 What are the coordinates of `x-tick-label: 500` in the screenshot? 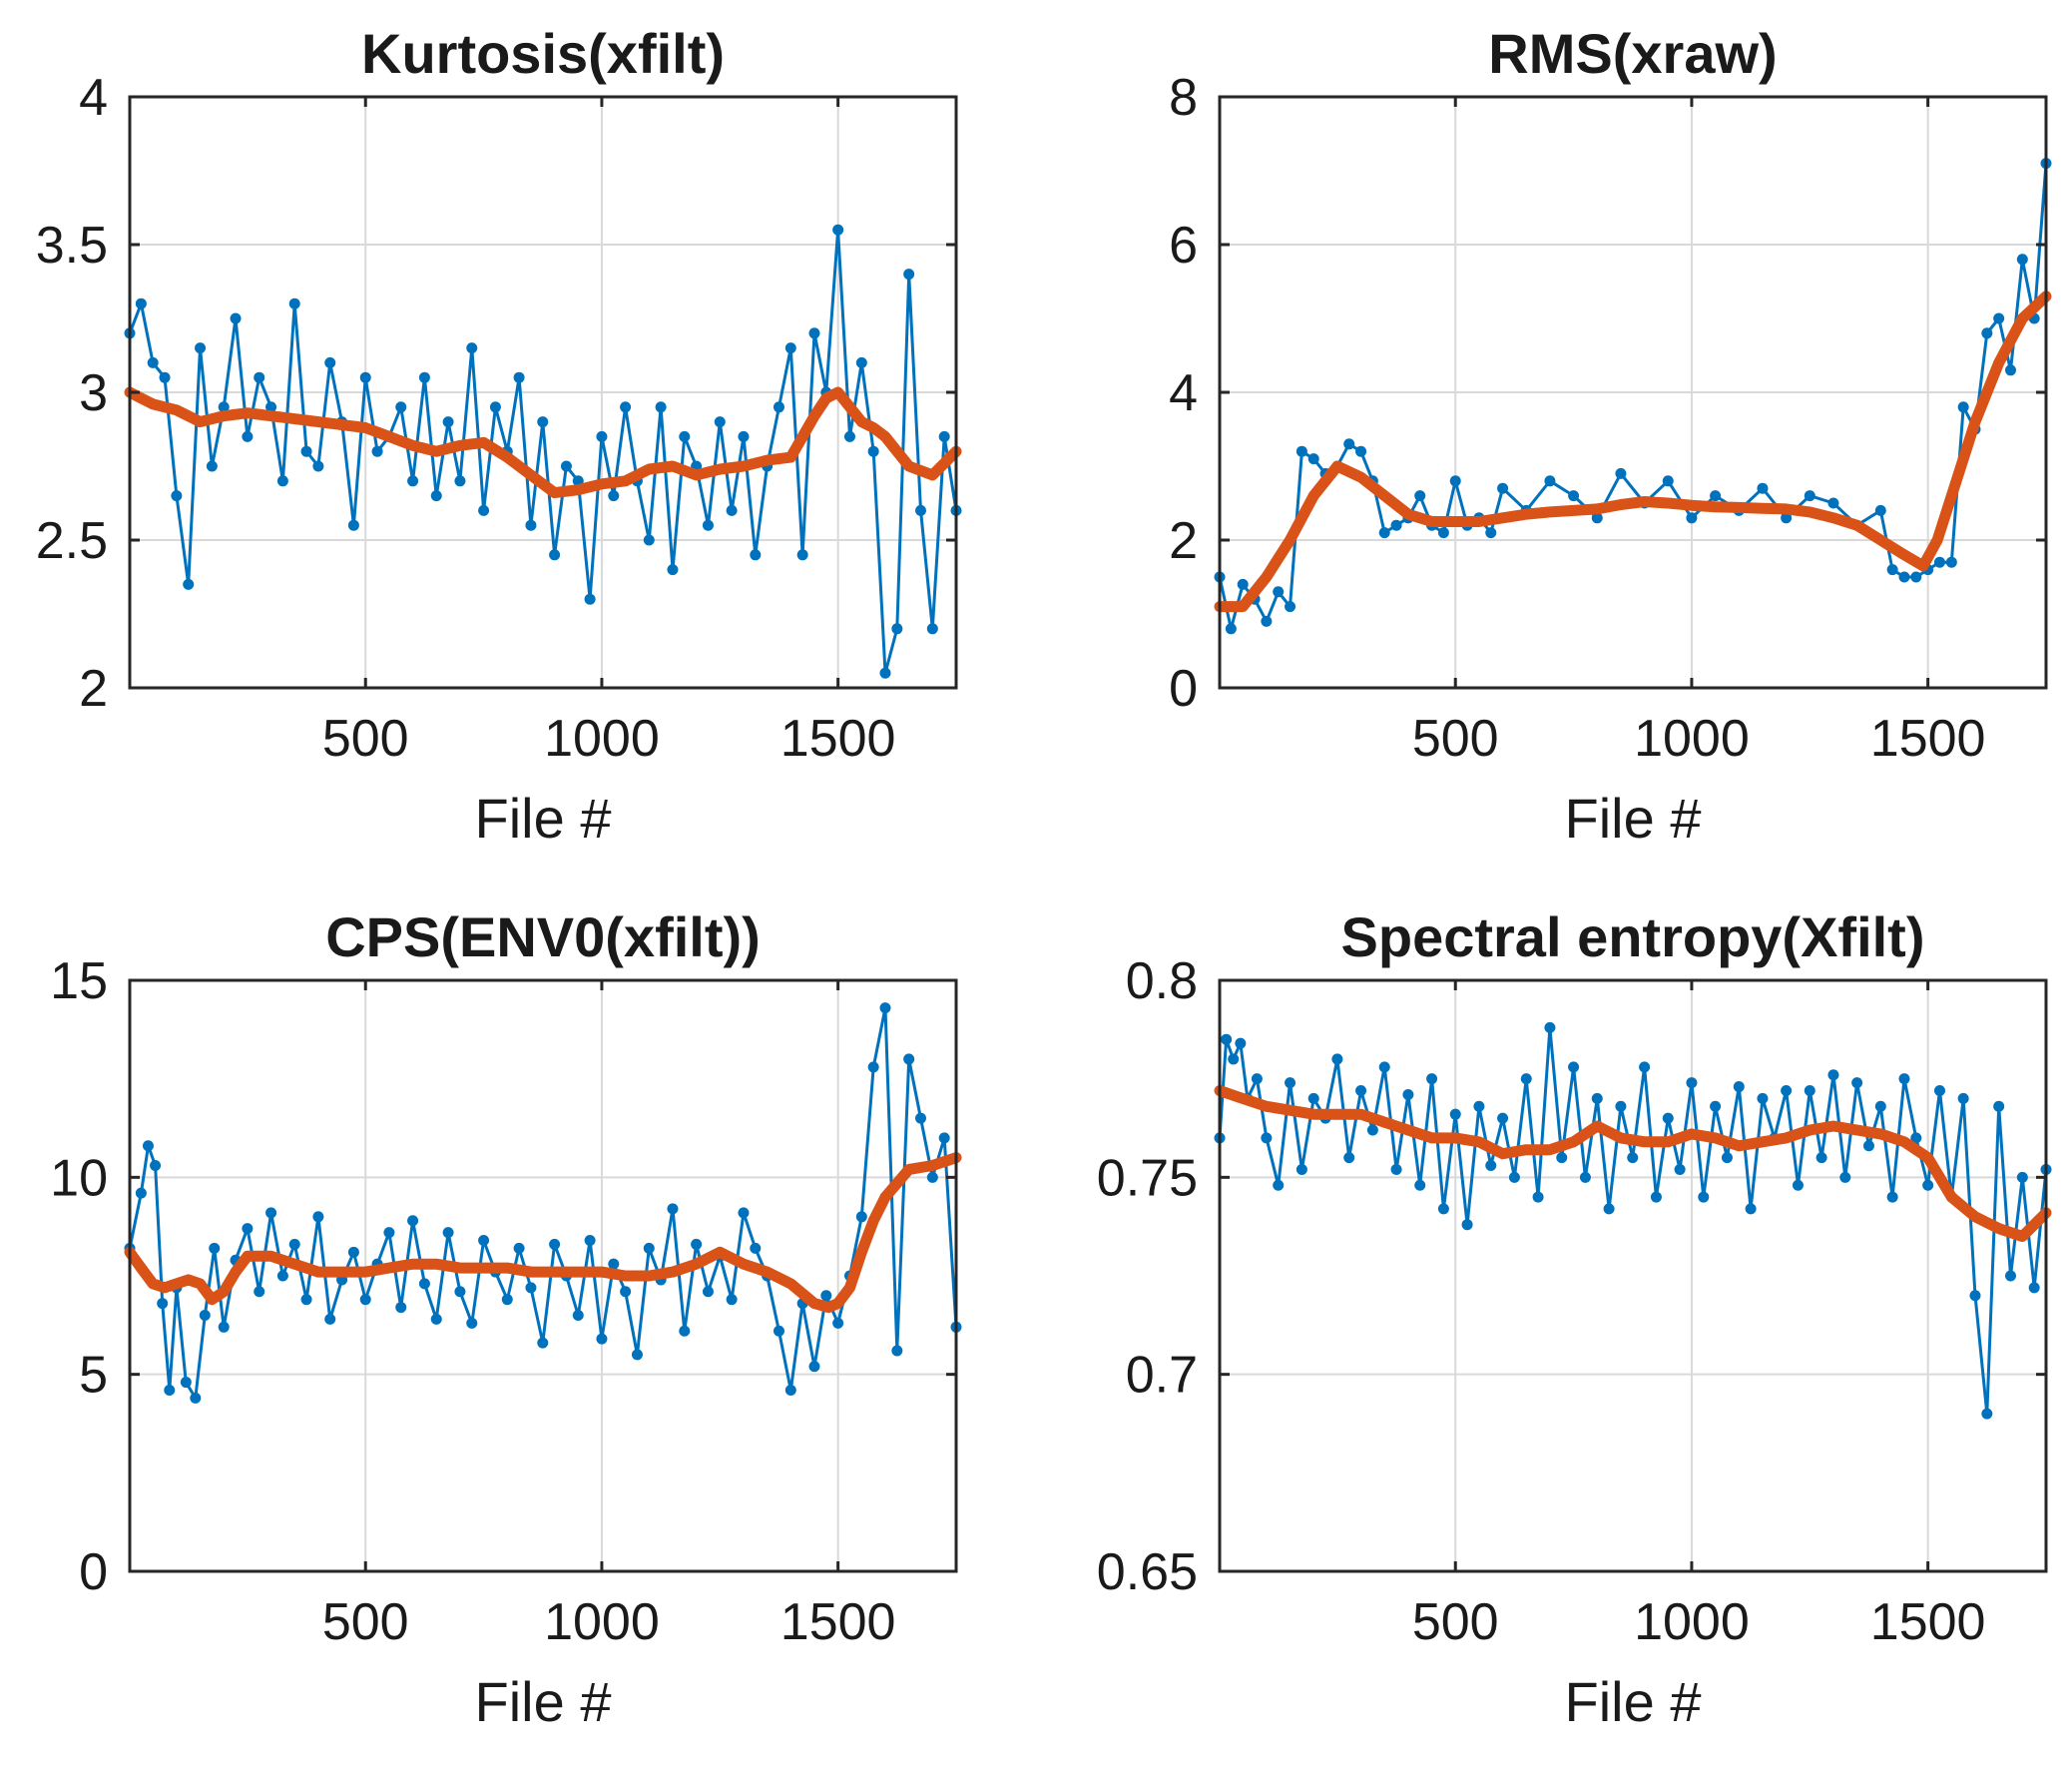 It's located at (1456, 739).